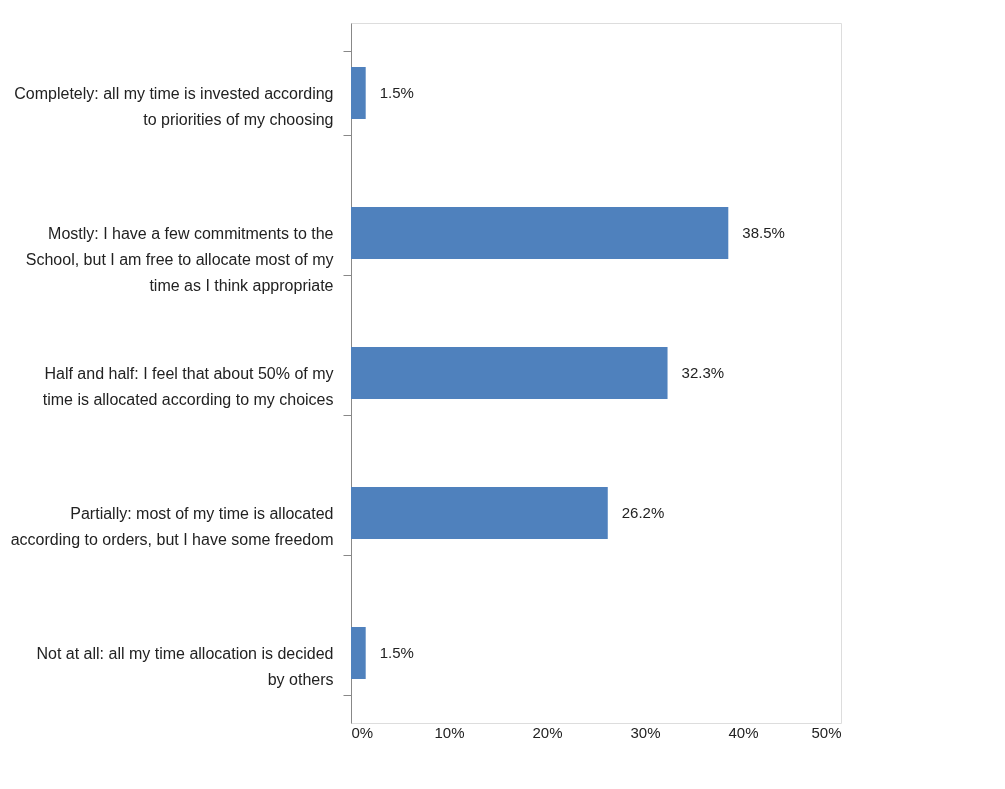 This screenshot has width=1005, height=789. Describe the element at coordinates (643, 512) in the screenshot. I see `data-label: 26.2%` at that location.